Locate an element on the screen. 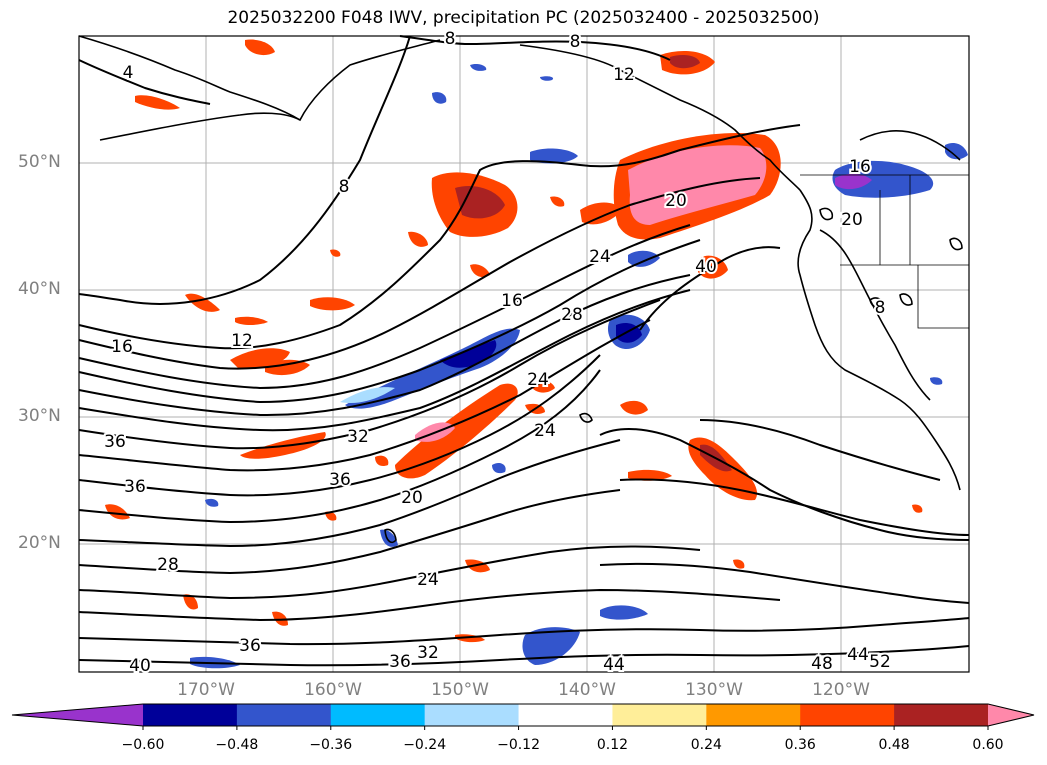 The image size is (1047, 765). colorbar-tick-label: 0.48 is located at coordinates (894, 745).